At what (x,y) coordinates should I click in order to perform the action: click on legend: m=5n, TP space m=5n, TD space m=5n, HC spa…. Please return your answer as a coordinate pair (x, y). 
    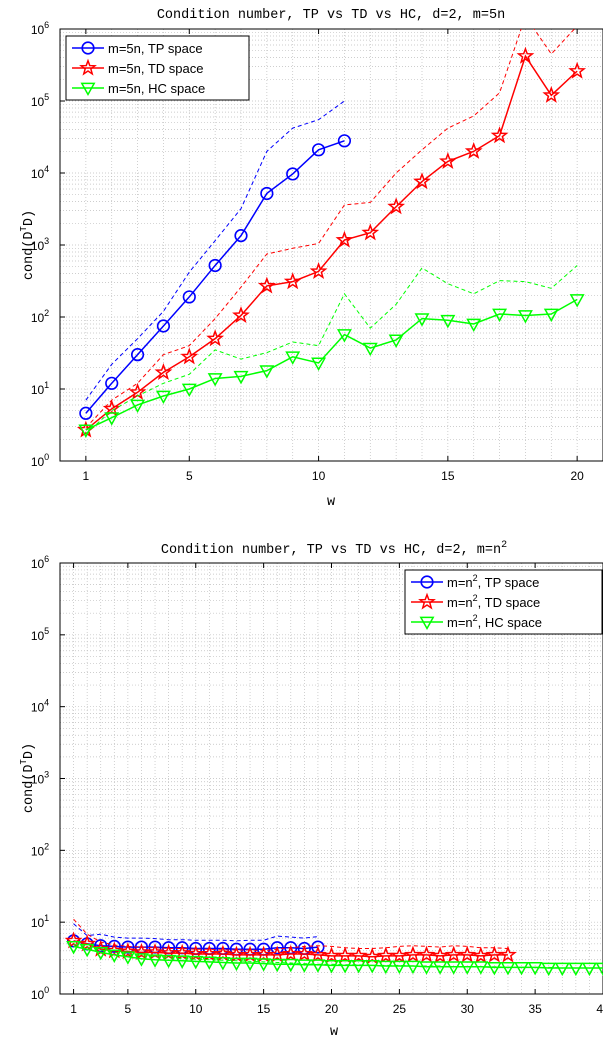
    Looking at the image, I should click on (157, 68).